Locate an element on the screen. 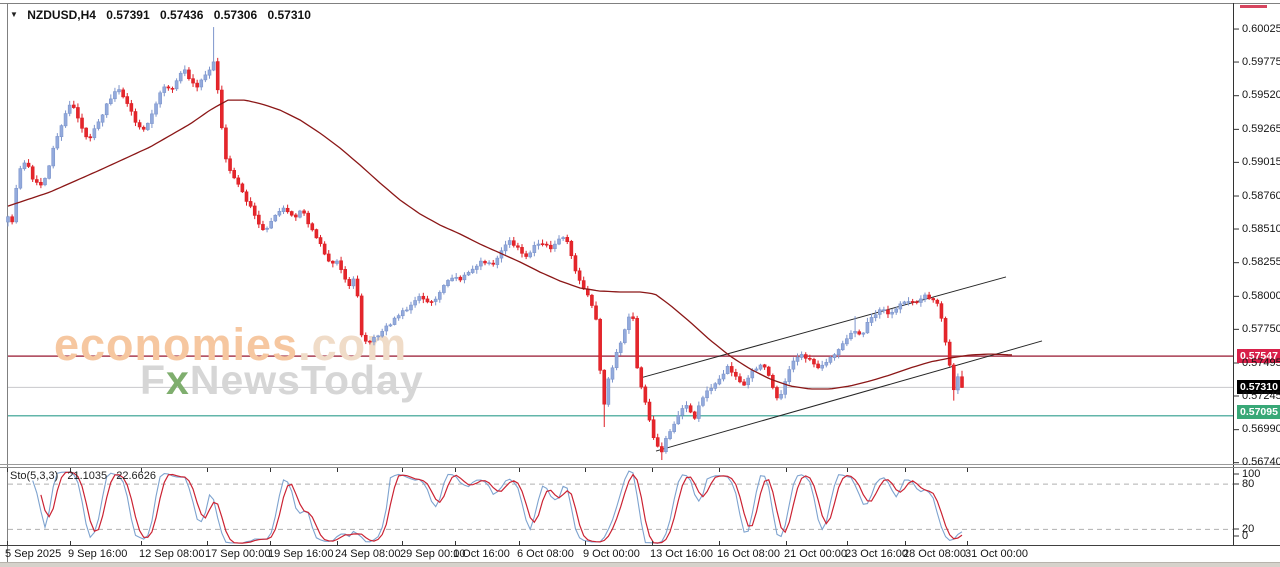  stochastic-panel is located at coordinates (620, 506).